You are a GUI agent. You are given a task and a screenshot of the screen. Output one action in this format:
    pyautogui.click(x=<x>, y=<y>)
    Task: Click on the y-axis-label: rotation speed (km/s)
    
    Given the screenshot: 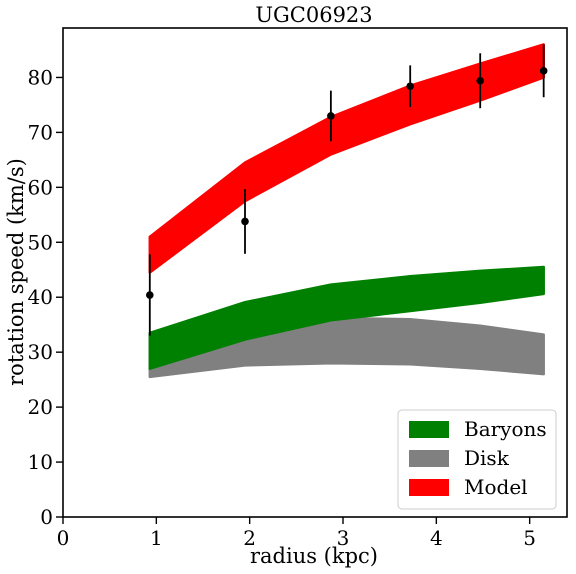 What is the action you would take?
    pyautogui.click(x=16, y=272)
    